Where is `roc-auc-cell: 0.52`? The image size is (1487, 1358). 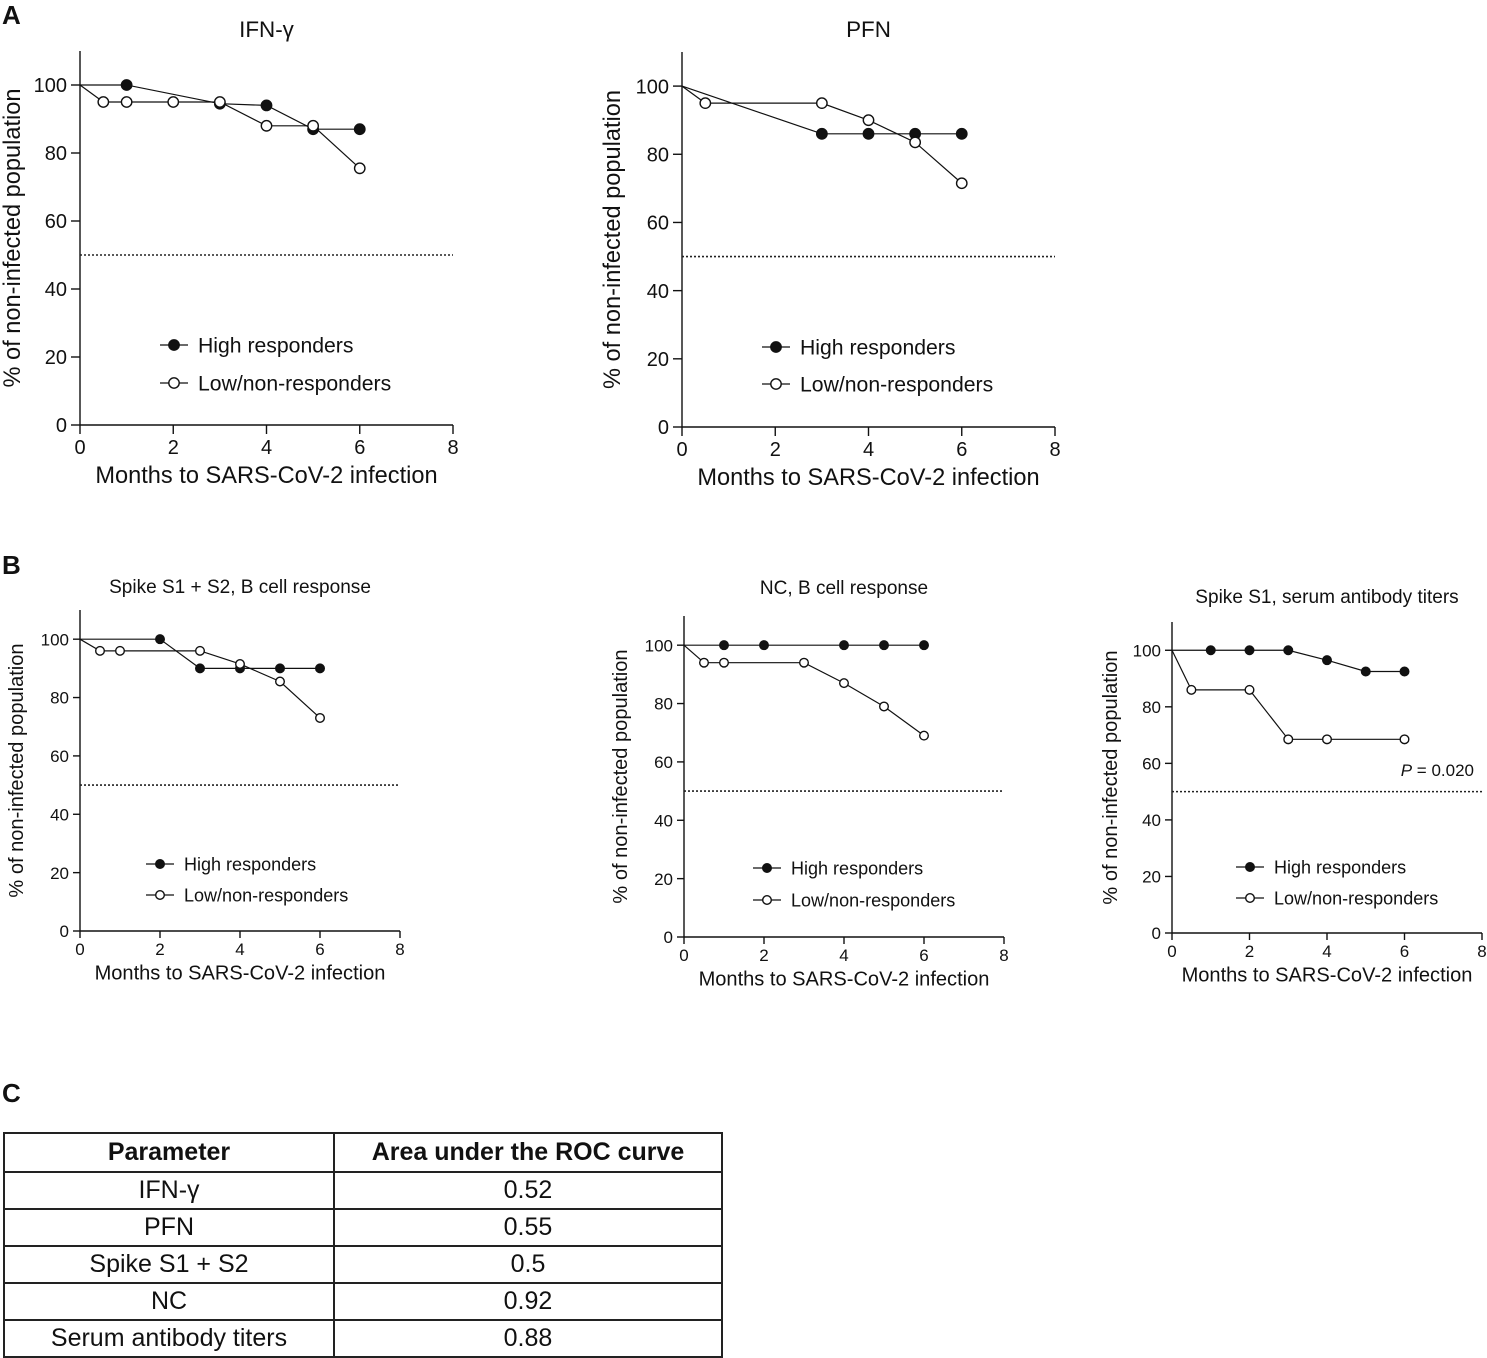
roc-auc-cell: 0.52 is located at coordinates (528, 1190).